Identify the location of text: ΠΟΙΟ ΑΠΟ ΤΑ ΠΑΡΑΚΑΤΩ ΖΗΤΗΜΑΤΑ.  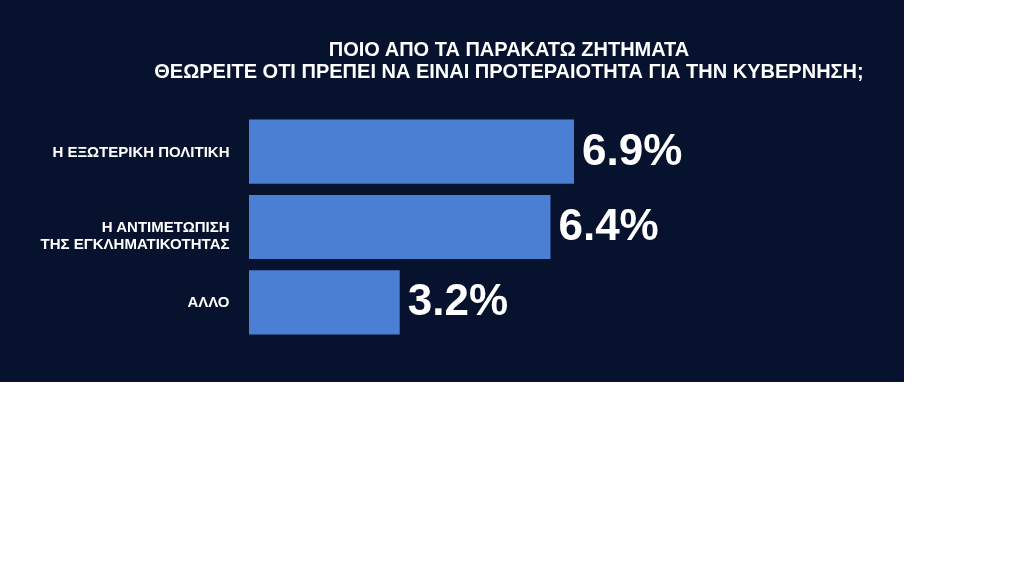
(509, 49).